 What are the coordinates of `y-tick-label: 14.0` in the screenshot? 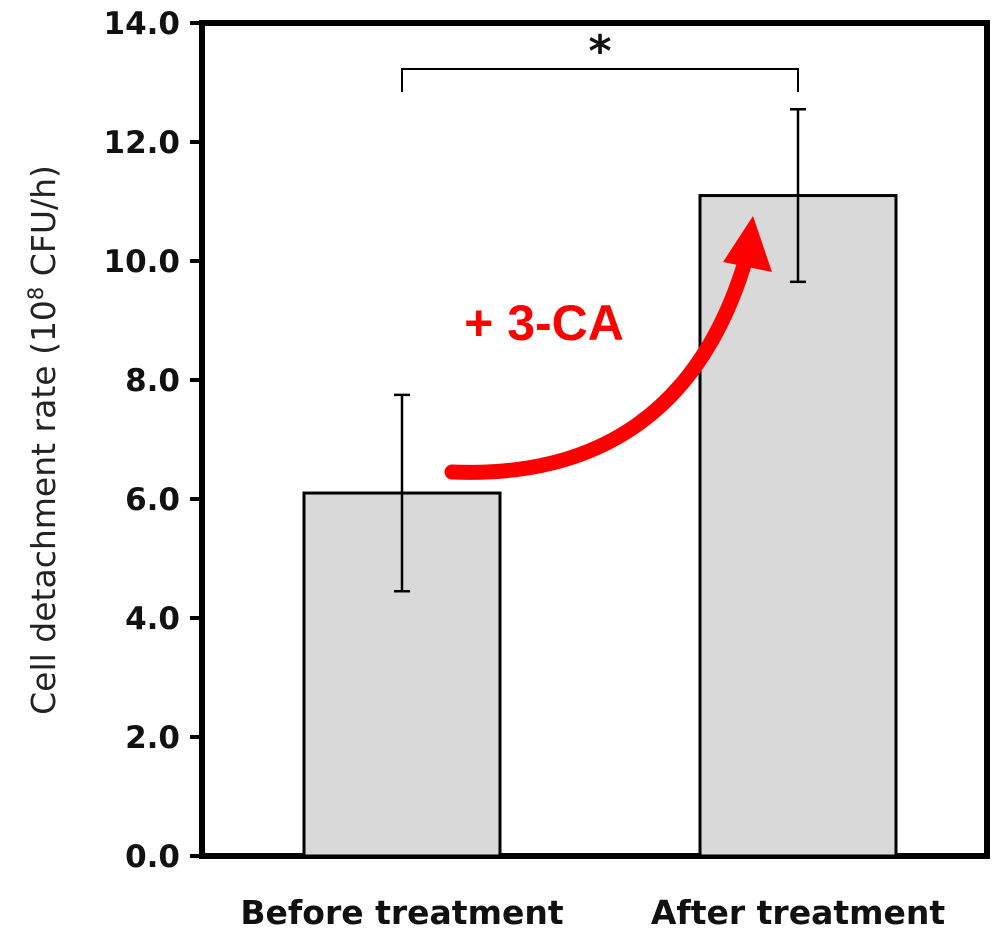 It's located at (142, 24).